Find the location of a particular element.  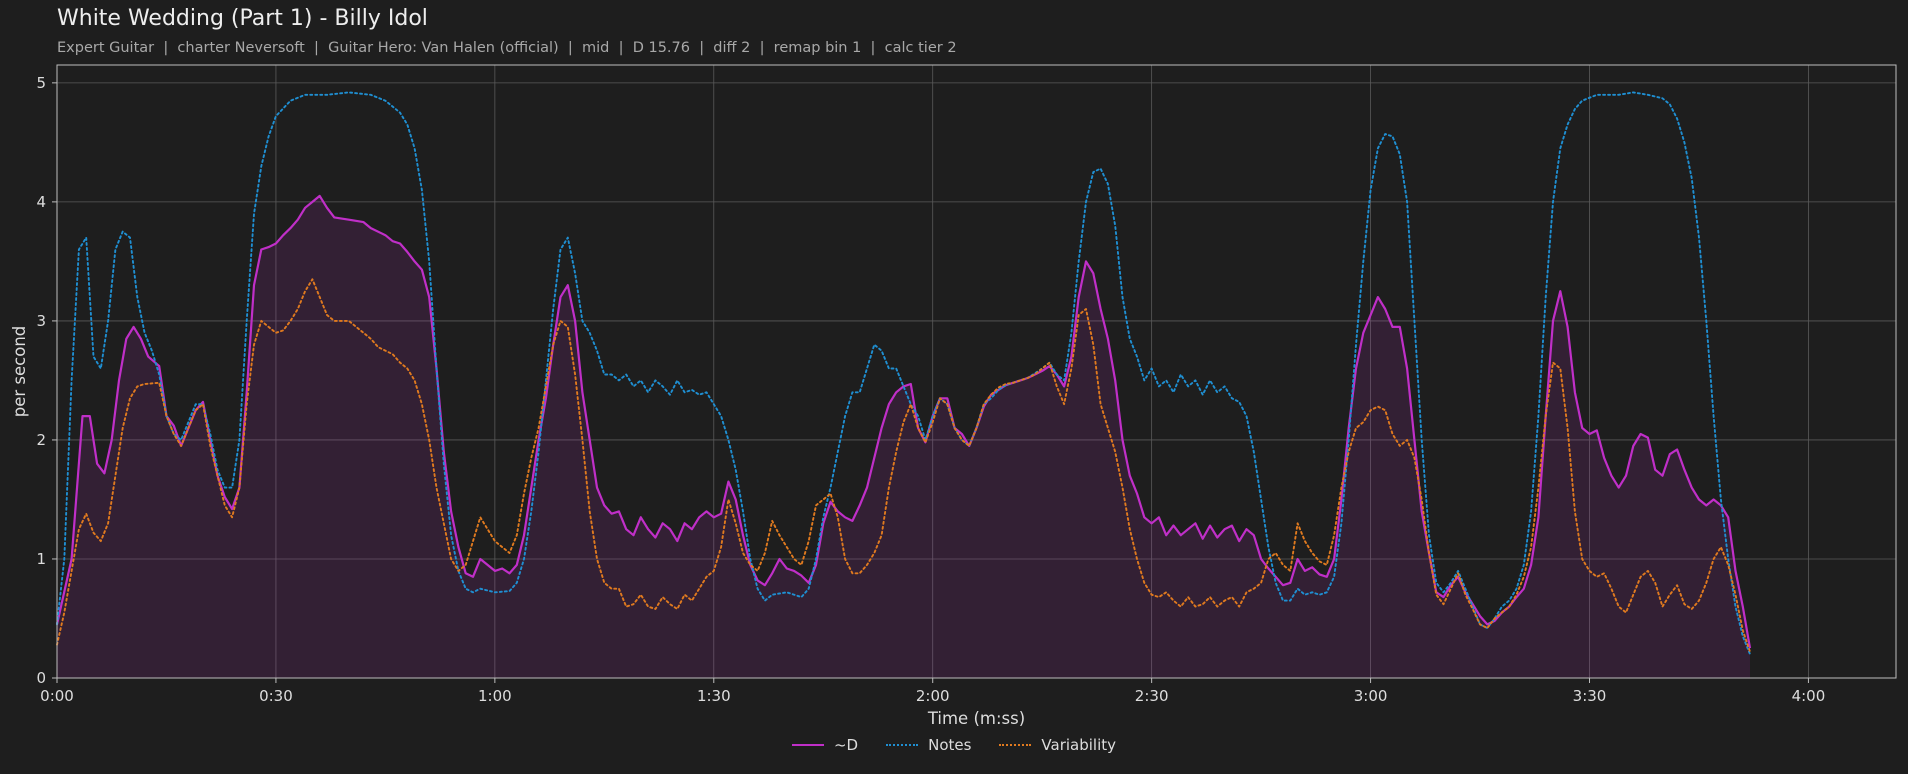

x-tick-label: 3:00 is located at coordinates (1371, 696).